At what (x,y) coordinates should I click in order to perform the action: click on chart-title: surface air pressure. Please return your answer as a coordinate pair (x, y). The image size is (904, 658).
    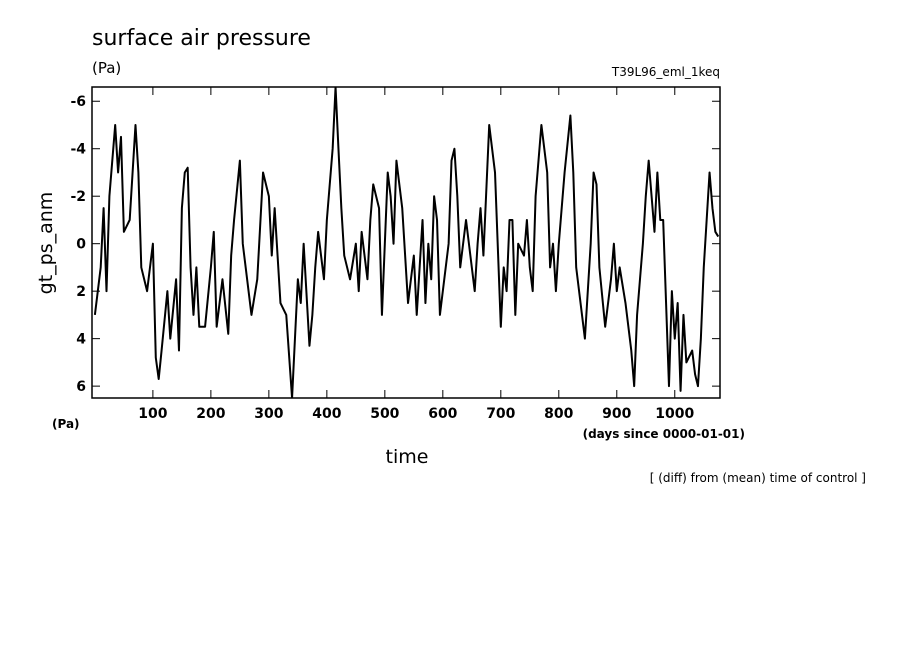
    Looking at the image, I should click on (201, 38).